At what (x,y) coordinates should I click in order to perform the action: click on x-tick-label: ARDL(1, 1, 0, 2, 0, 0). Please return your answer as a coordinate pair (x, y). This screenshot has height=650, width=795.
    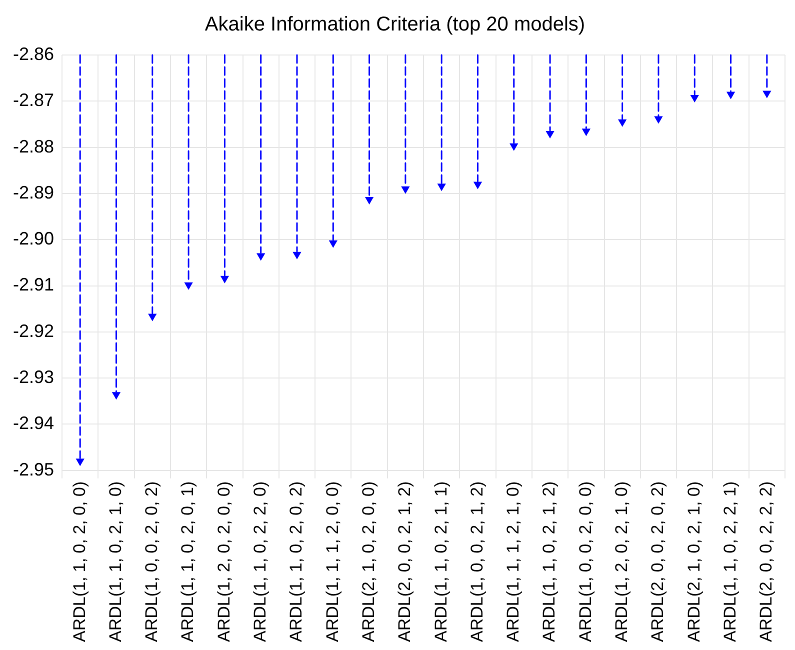
    Looking at the image, I should click on (79, 561).